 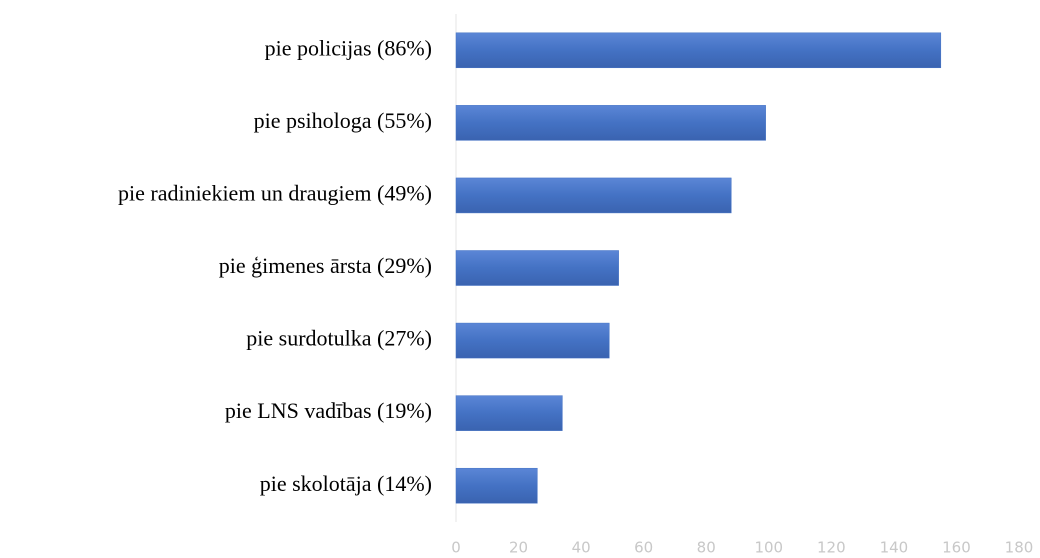 What do you see at coordinates (325, 265) in the screenshot?
I see `category-label: pie ģimenes ārsta (29%)` at bounding box center [325, 265].